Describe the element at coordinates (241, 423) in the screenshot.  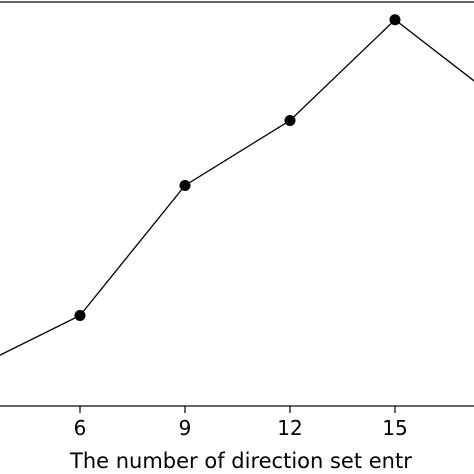
I see `x-axis: 6 9 12 15` at that location.